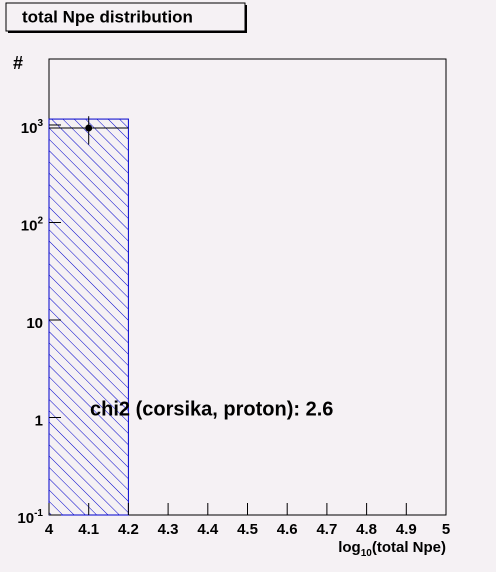  Describe the element at coordinates (128, 529) in the screenshot. I see `x-tick-label: 4.2` at that location.